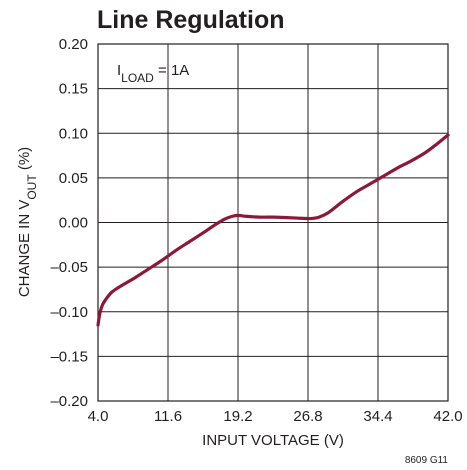 The image size is (467, 470). I want to click on x-tick-label: 19.2, so click(237, 416).